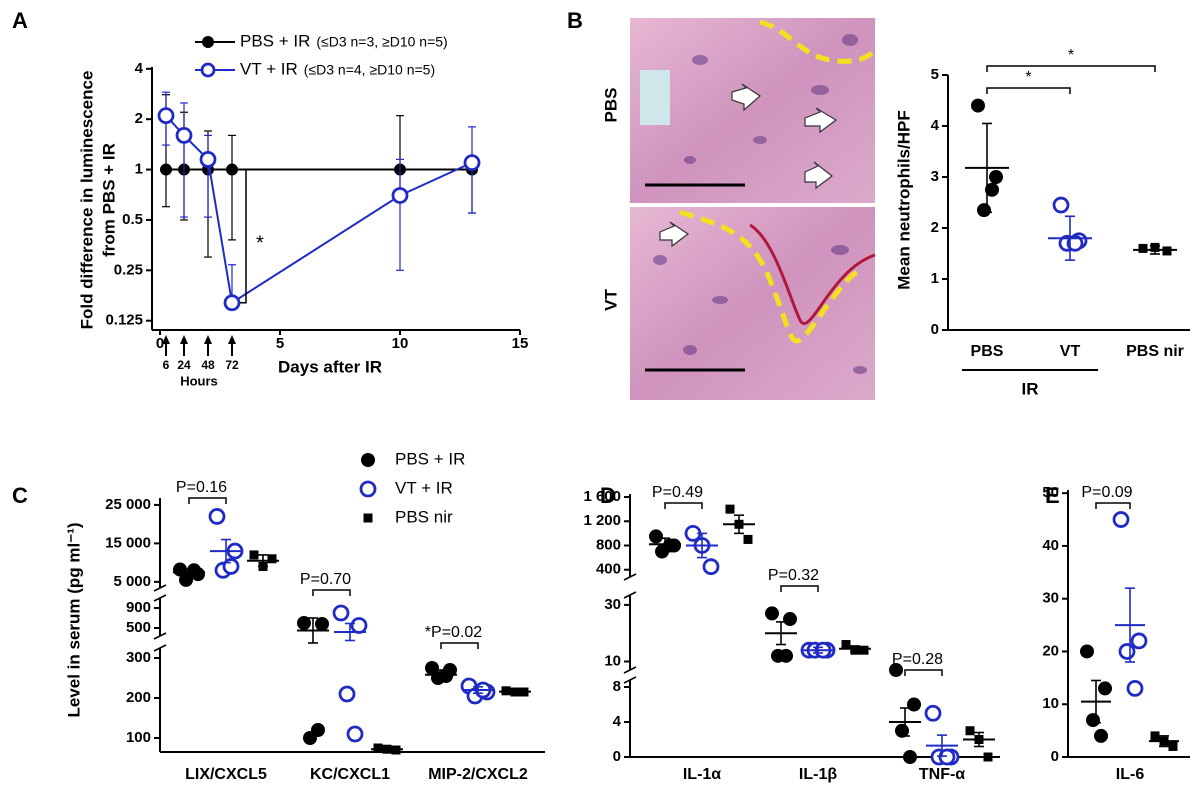 This screenshot has height=786, width=1200. Describe the element at coordinates (520, 343) in the screenshot. I see `x-tick-label: 15` at that location.